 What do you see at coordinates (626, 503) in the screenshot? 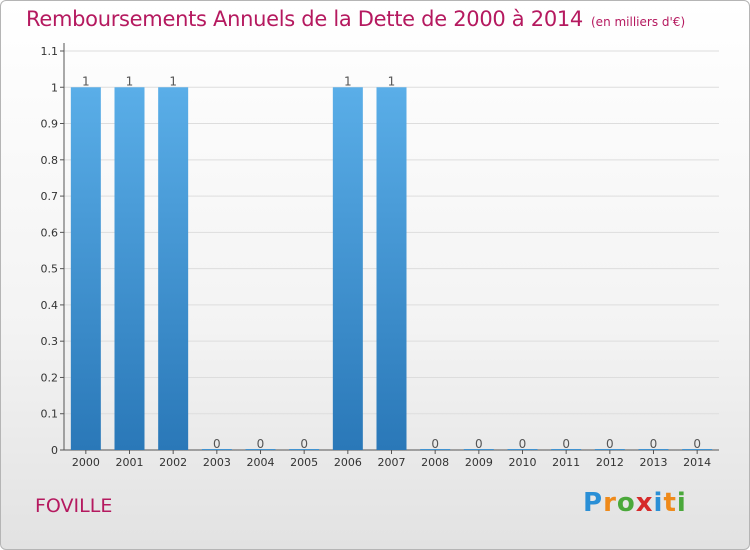
I see `logo-letter: o` at bounding box center [626, 503].